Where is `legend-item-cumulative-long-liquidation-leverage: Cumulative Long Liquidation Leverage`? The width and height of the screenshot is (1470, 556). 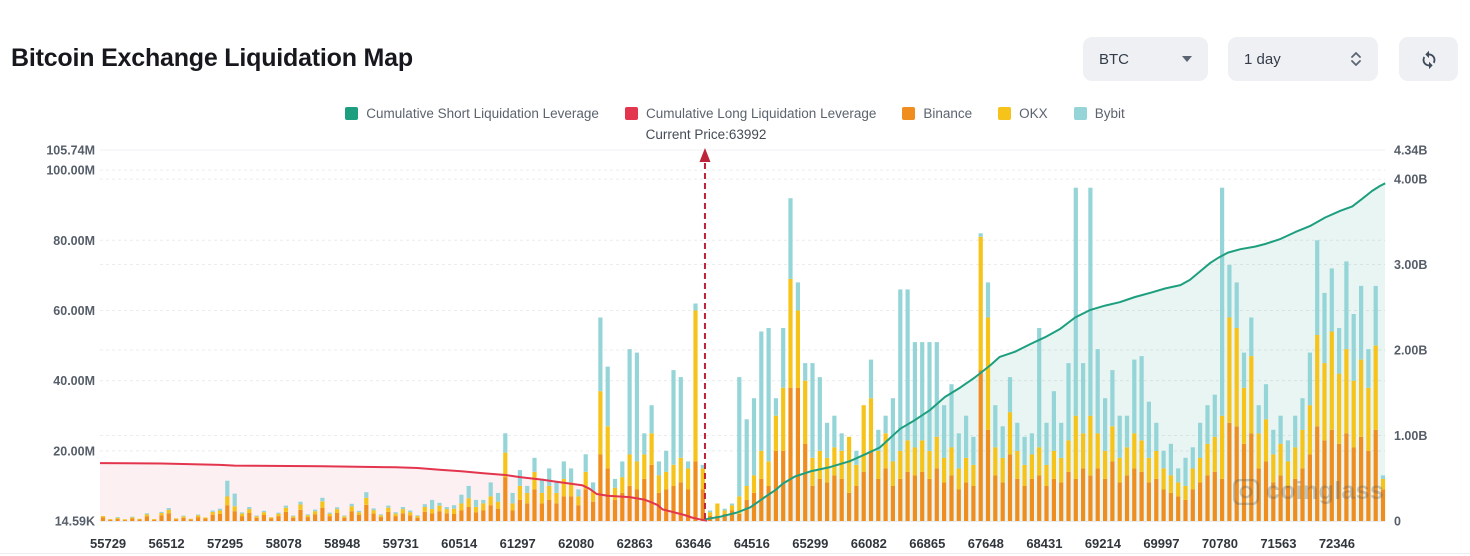 legend-item-cumulative-long-liquidation-leverage: Cumulative Long Liquidation Leverage is located at coordinates (750, 113).